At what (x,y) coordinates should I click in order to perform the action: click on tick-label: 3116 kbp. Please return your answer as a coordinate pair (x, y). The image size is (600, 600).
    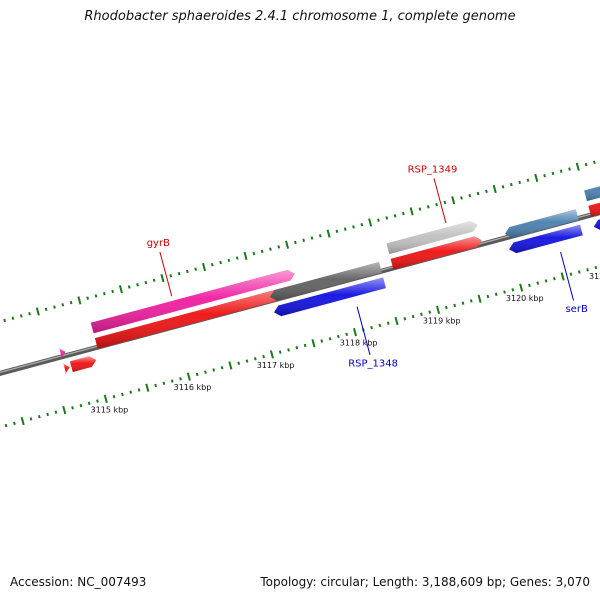
    Looking at the image, I should click on (193, 387).